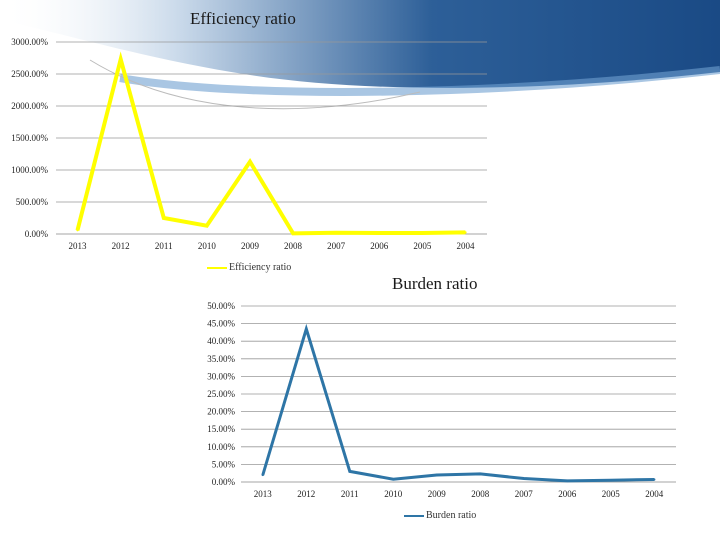 This screenshot has height=540, width=720. What do you see at coordinates (435, 283) in the screenshot?
I see `burden-ratio-title: Burden ratio` at bounding box center [435, 283].